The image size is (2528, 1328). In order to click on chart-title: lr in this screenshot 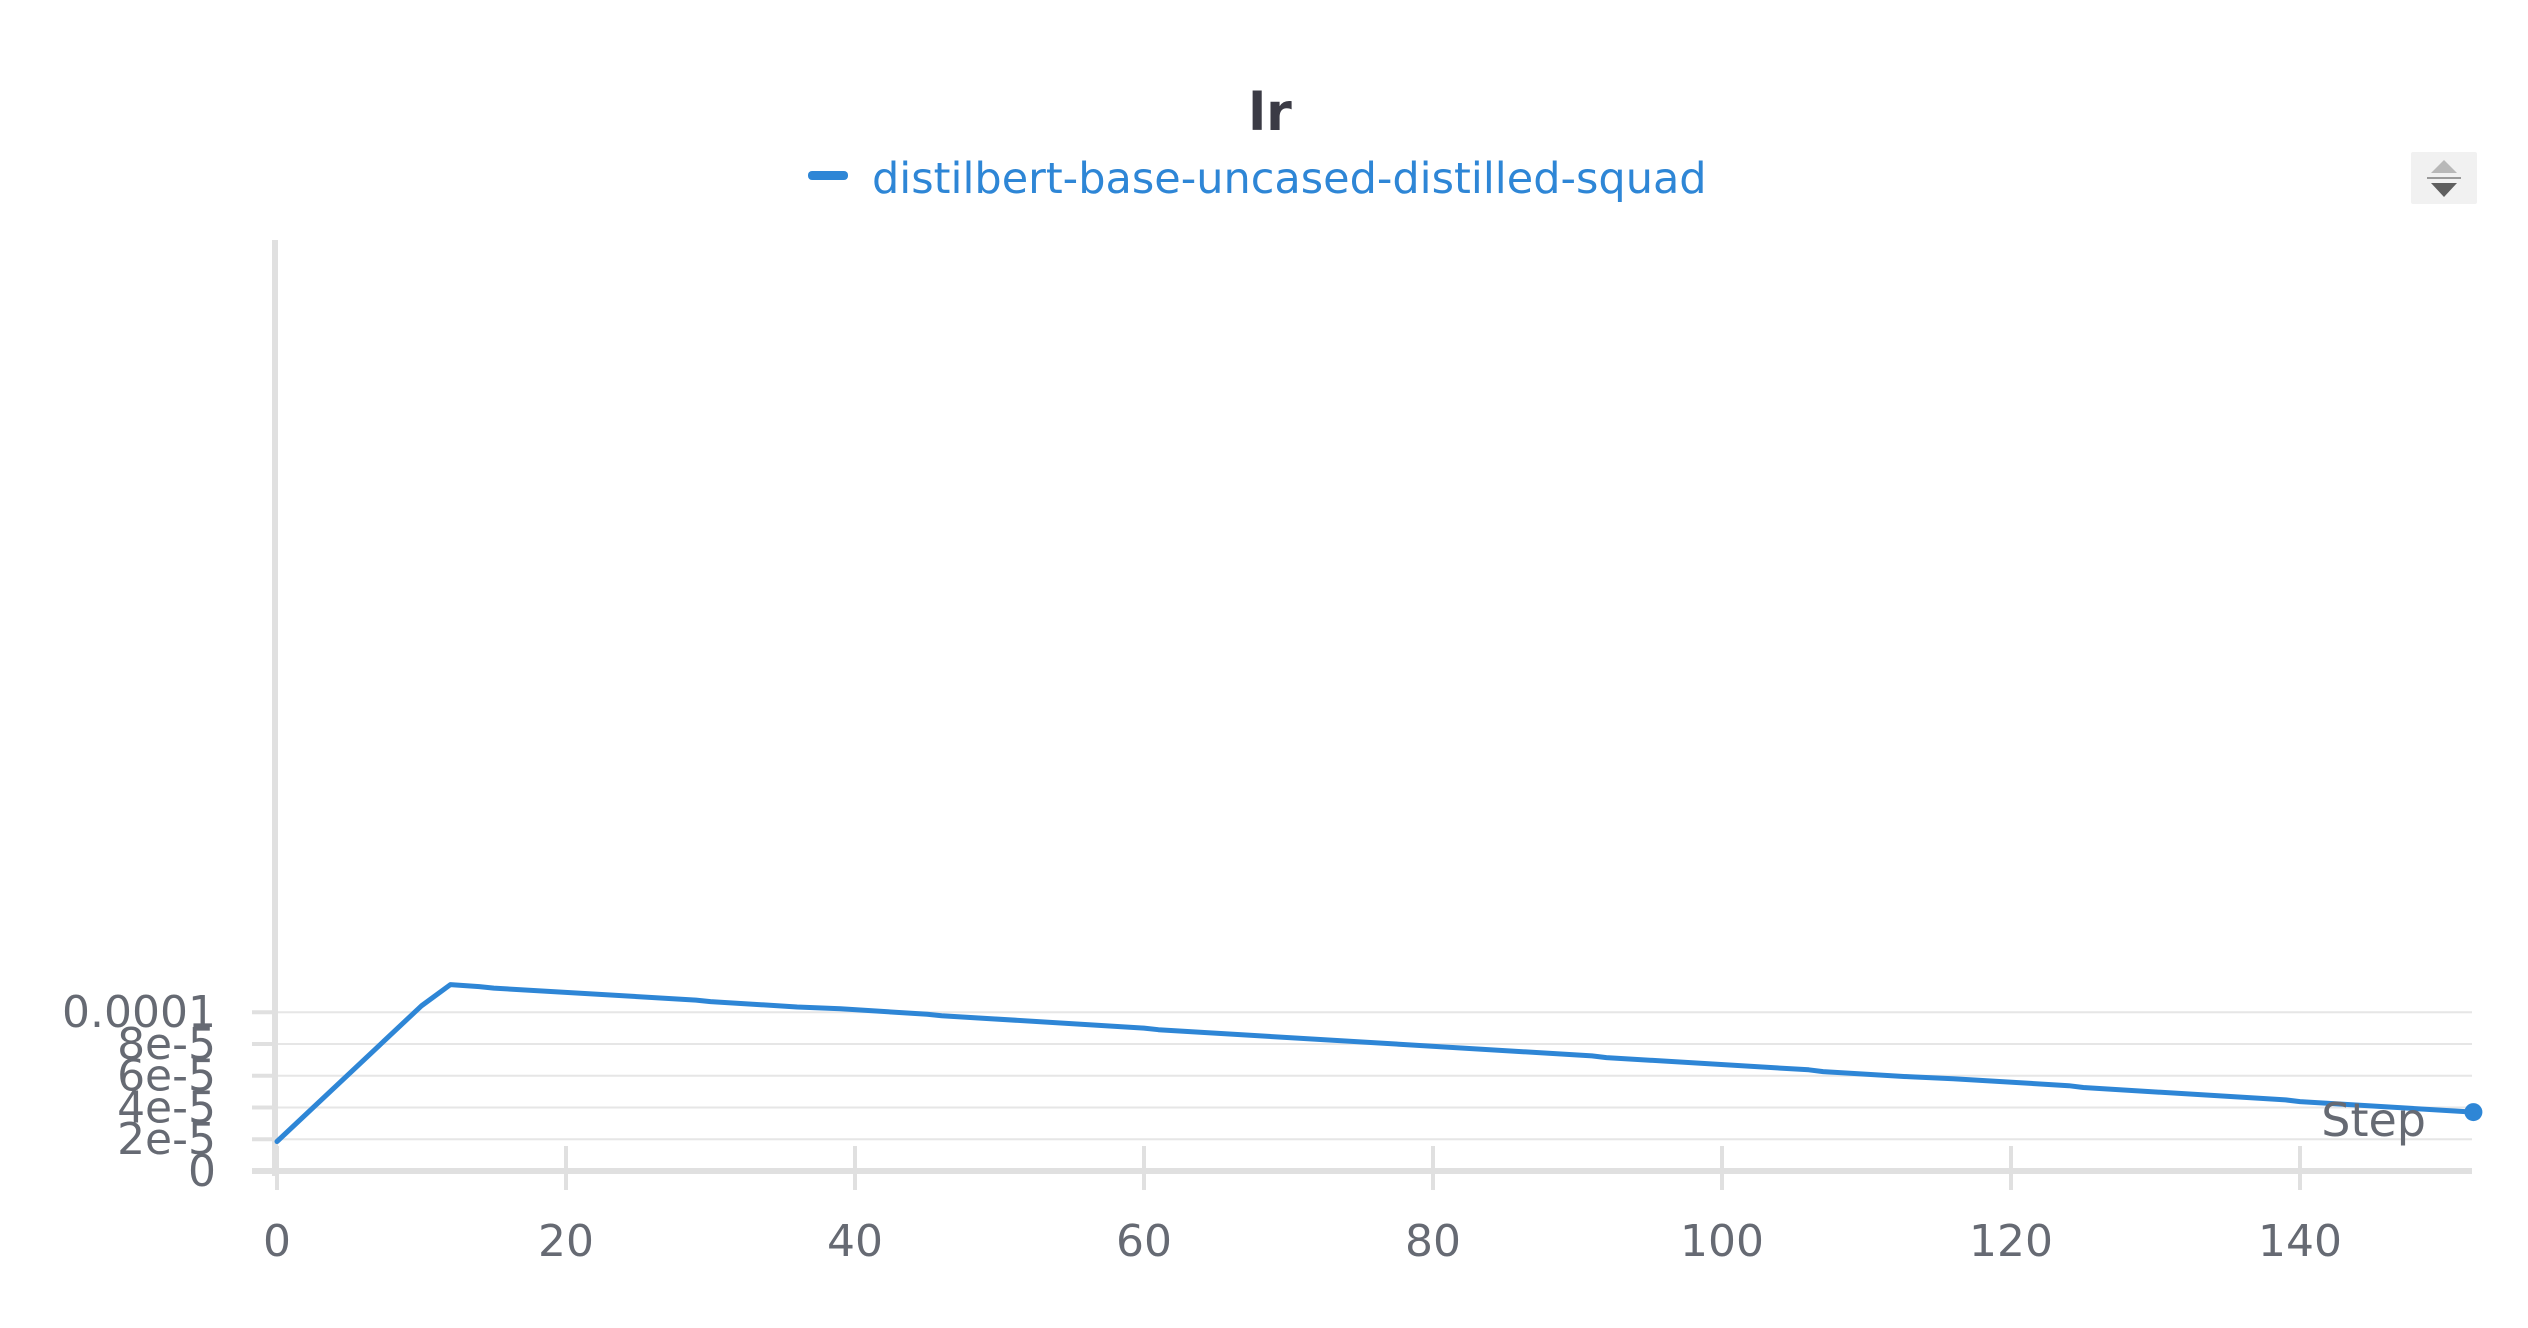, I will do `click(1270, 113)`.